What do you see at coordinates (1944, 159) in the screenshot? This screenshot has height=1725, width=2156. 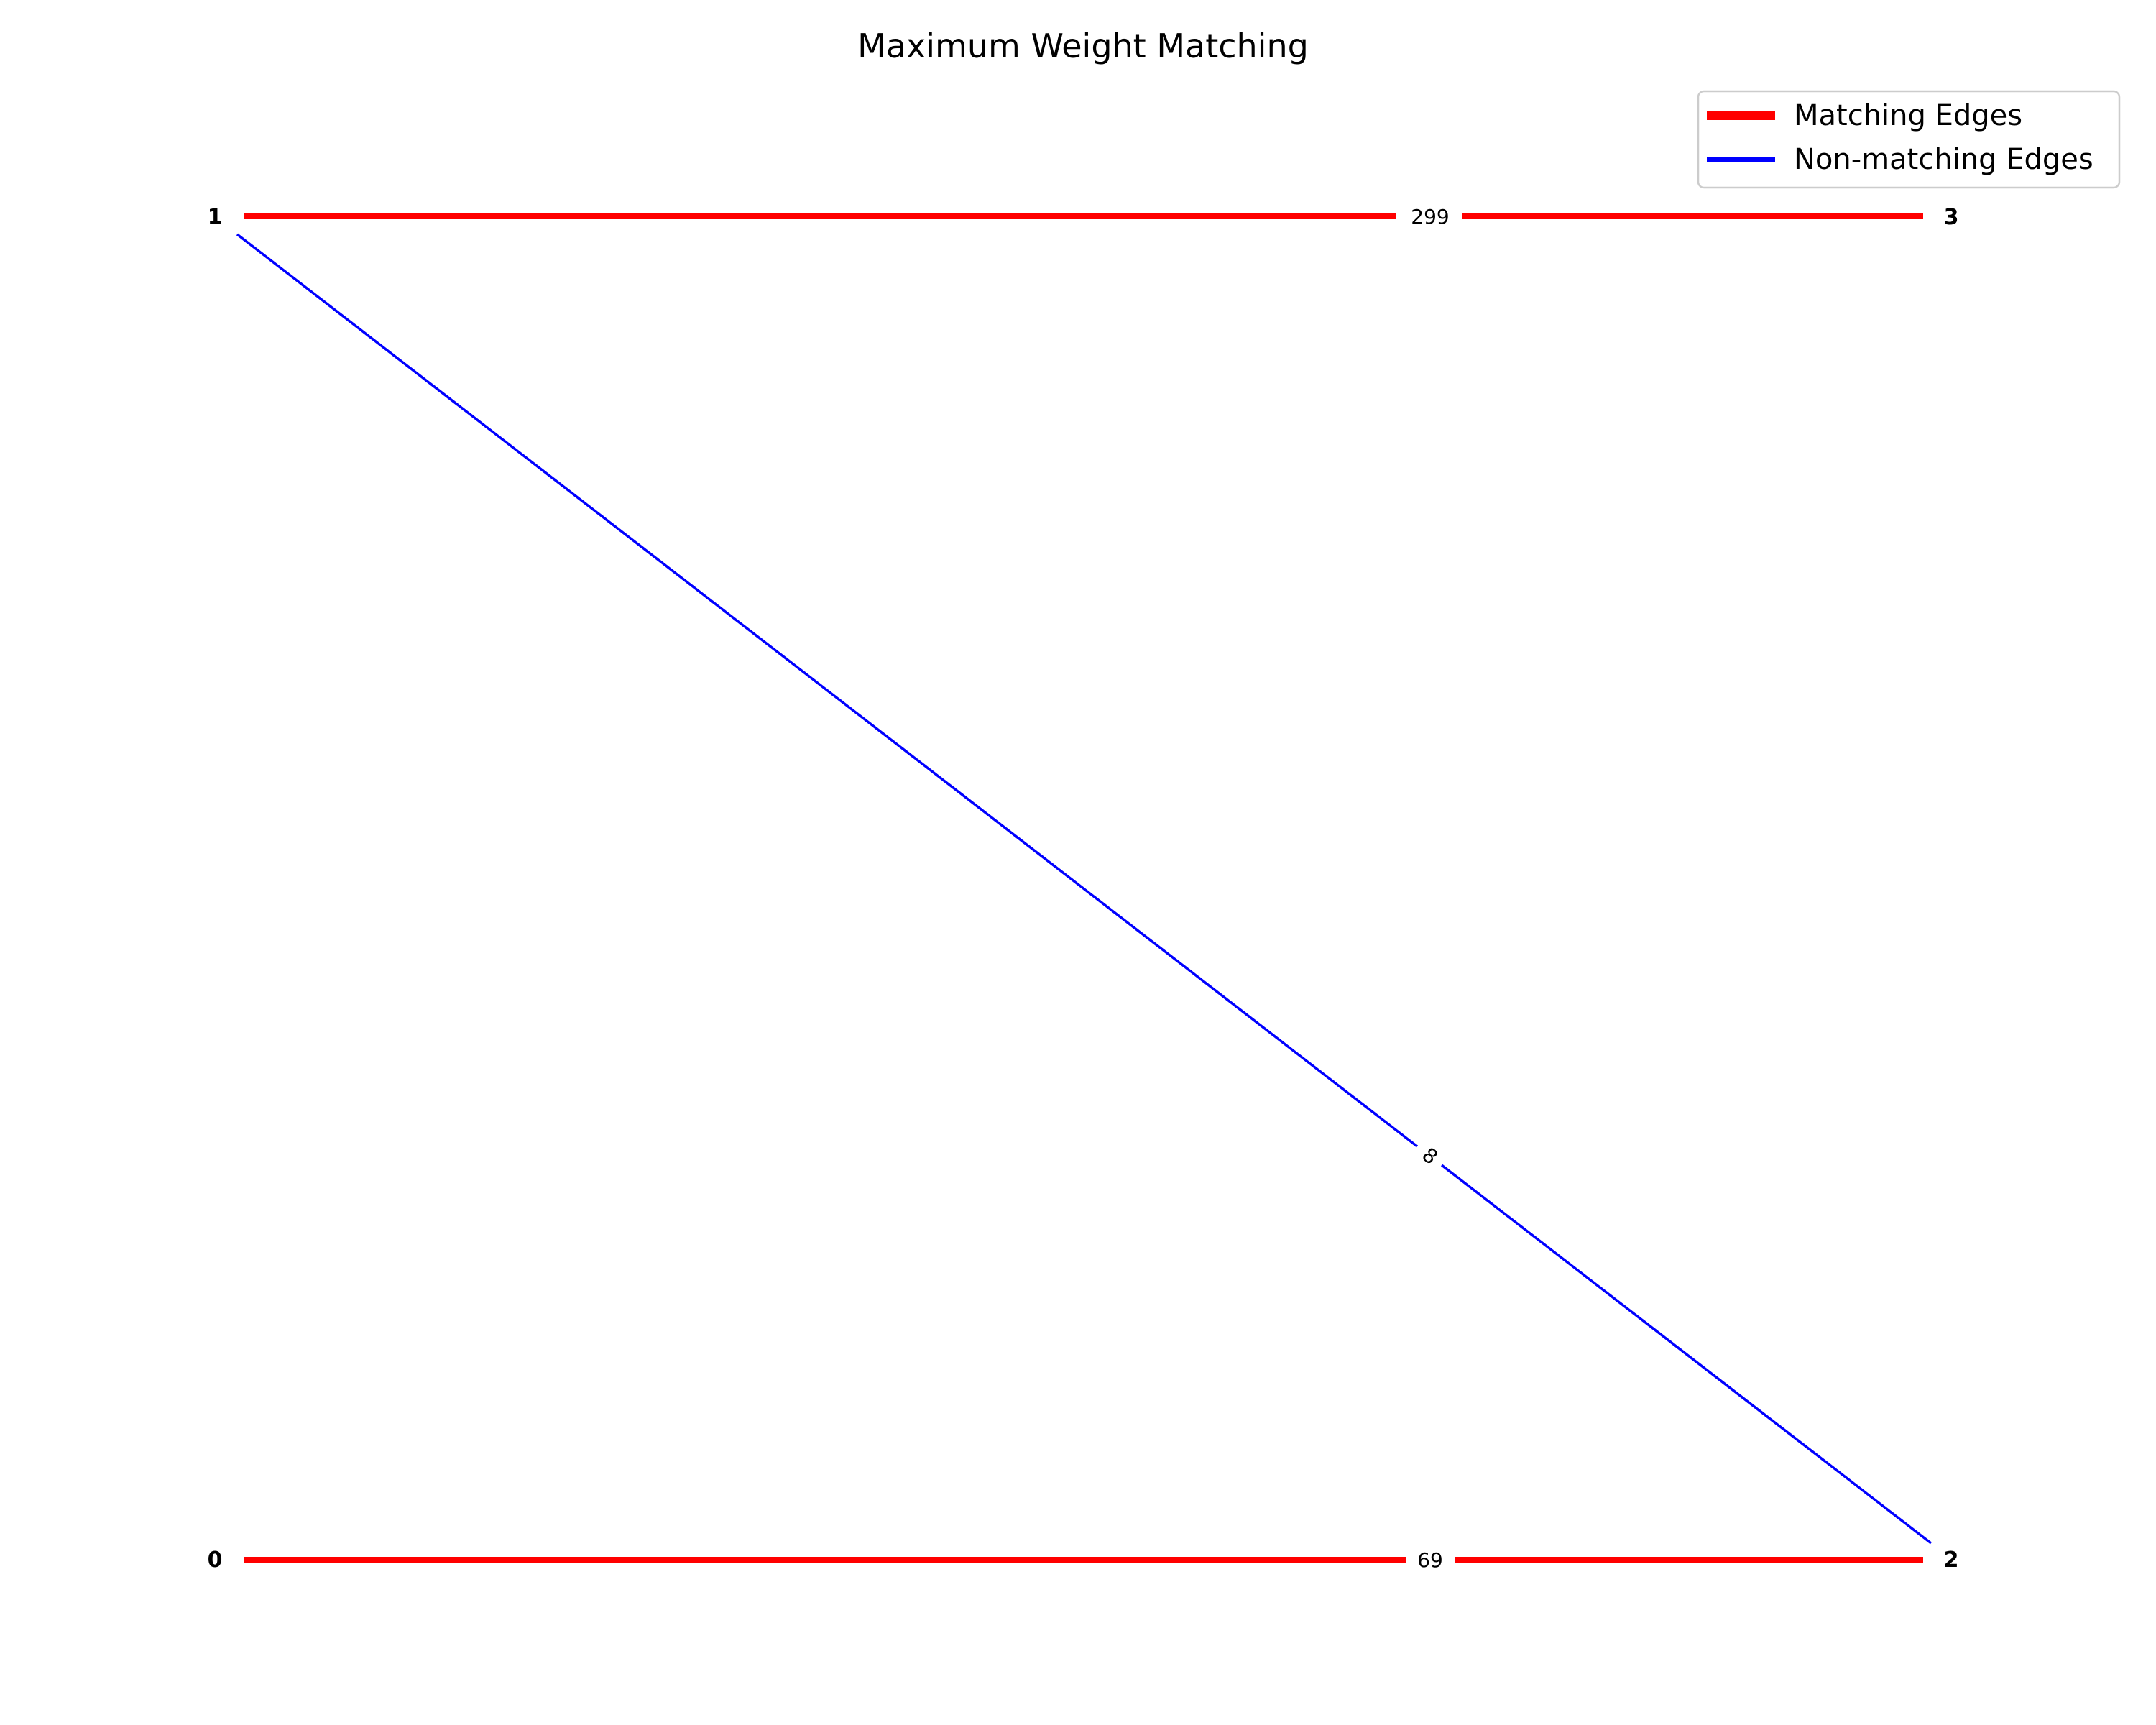 I see `legend-non-matching-label: Non-matching Edges` at bounding box center [1944, 159].